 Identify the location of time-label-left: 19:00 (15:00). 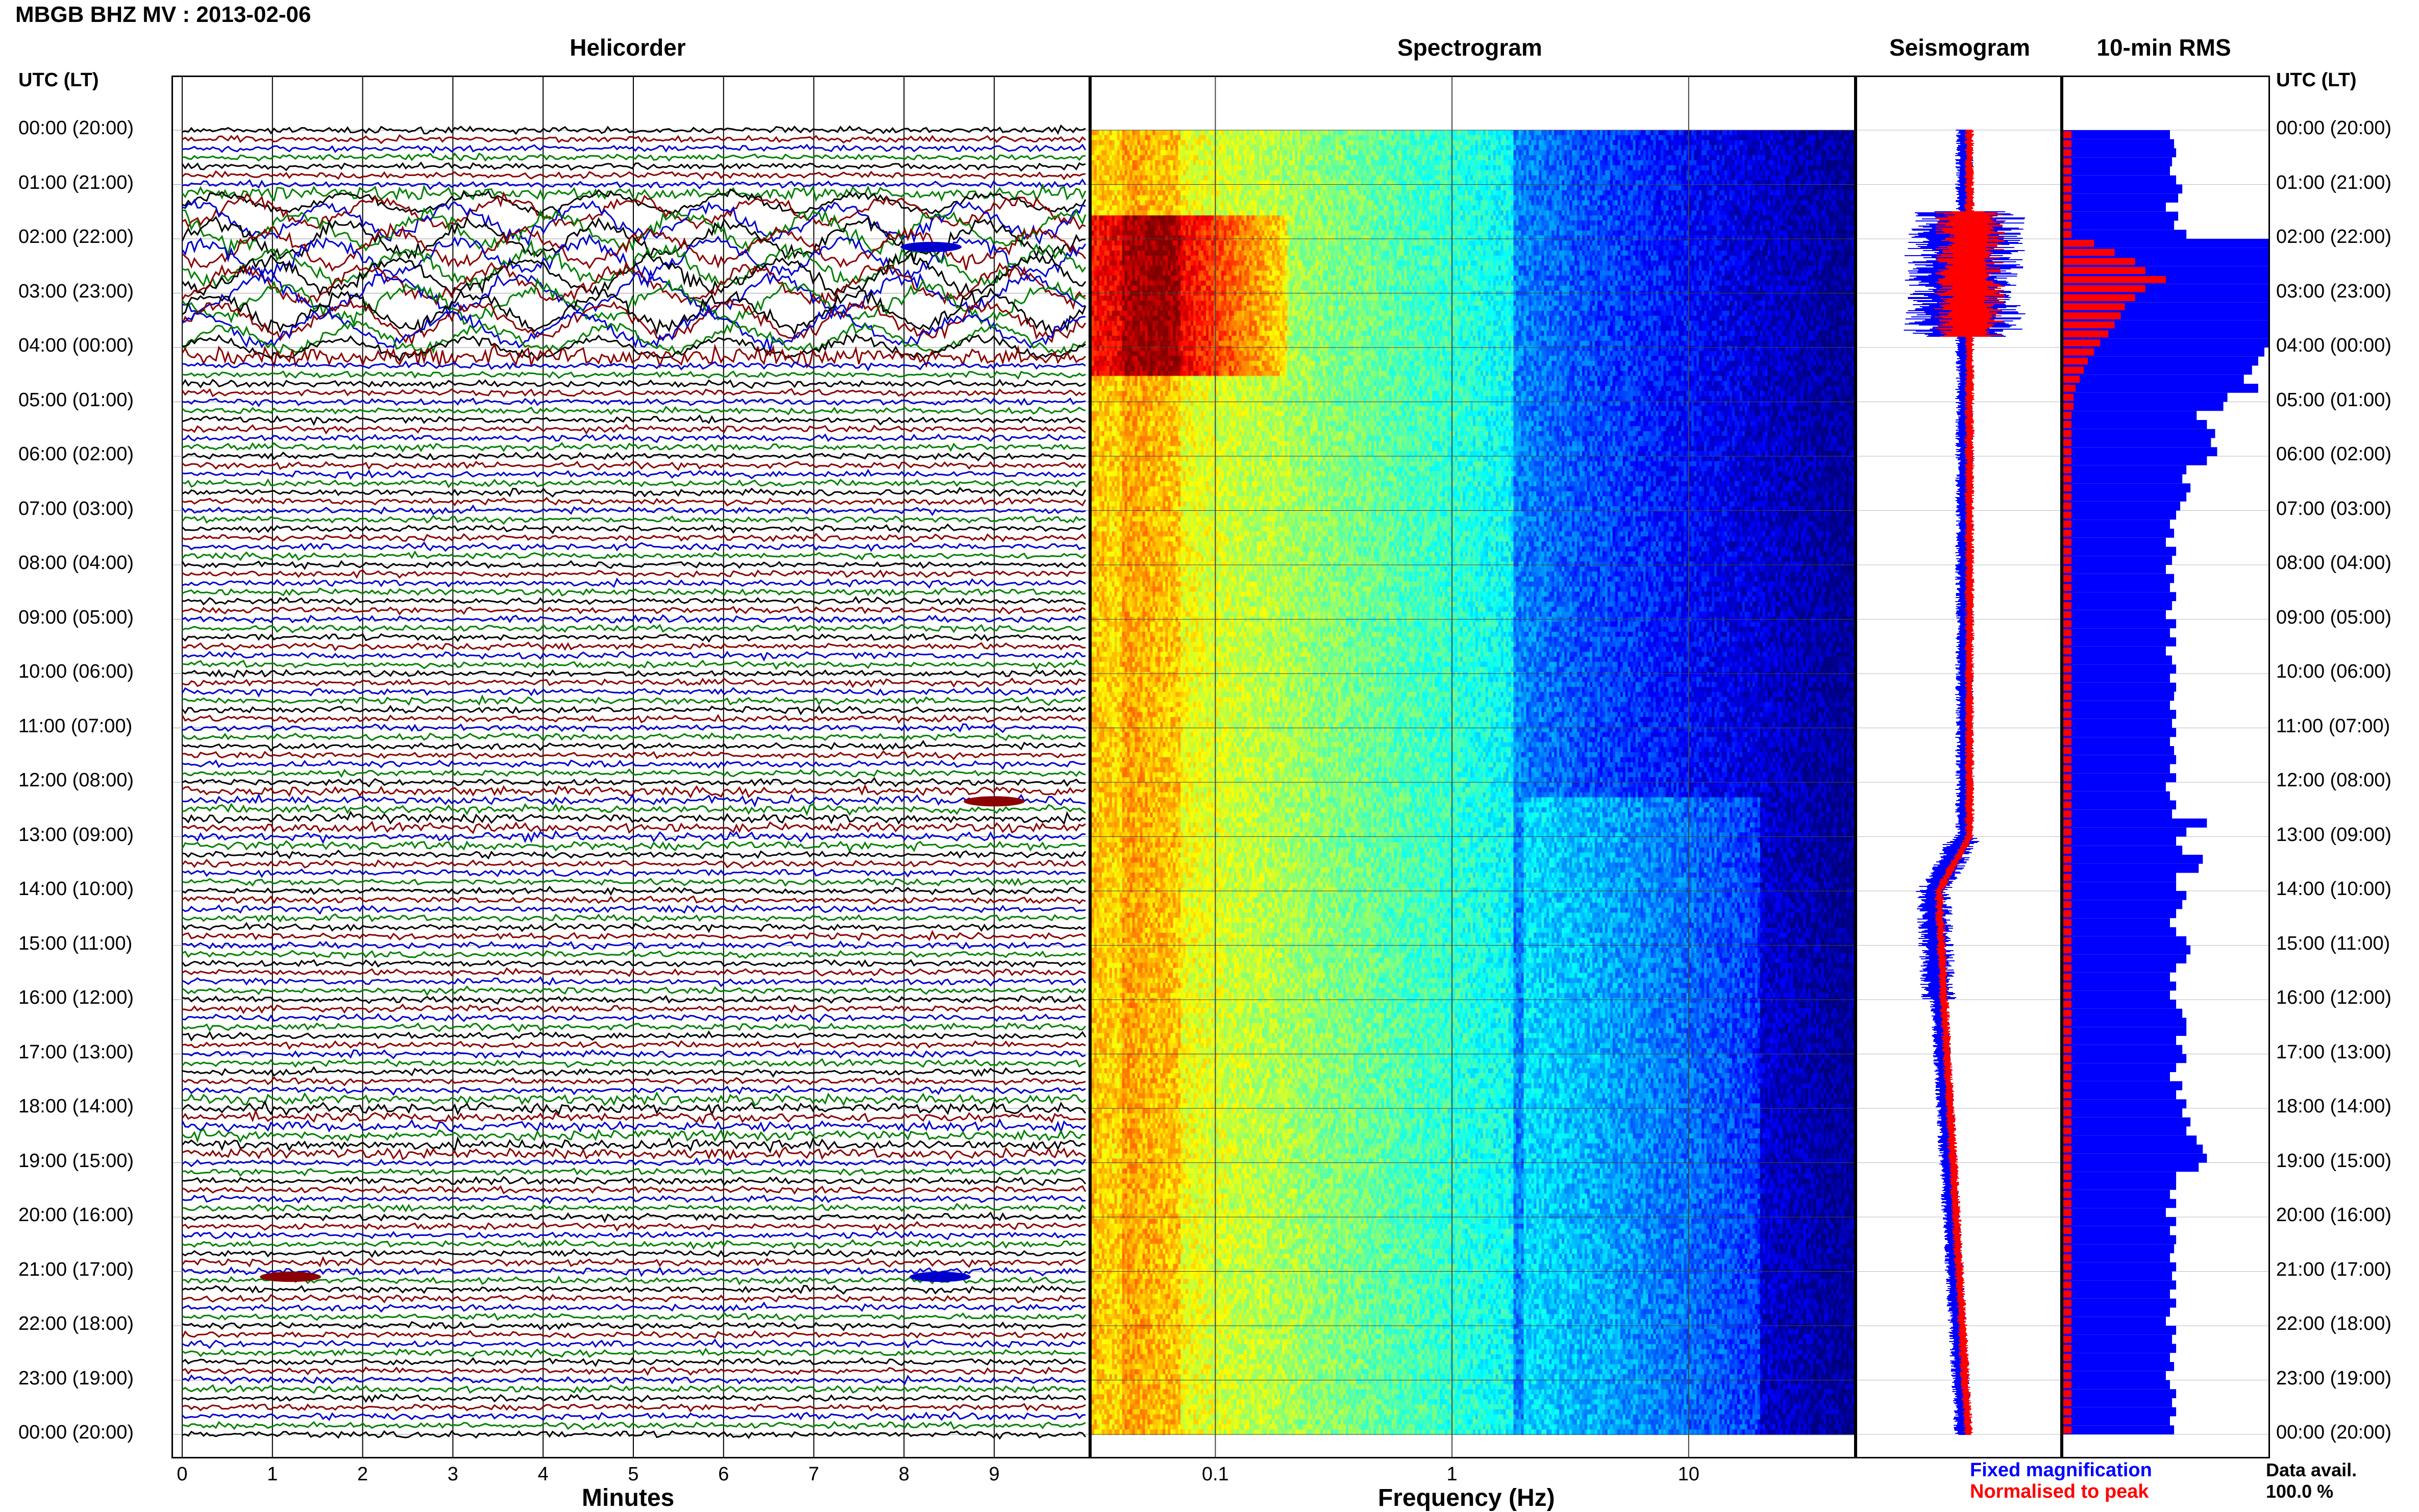
(76, 1161).